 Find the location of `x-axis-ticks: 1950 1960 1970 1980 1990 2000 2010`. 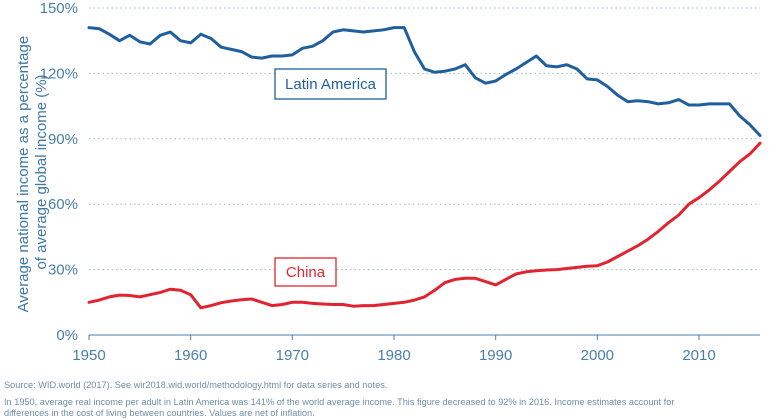

x-axis-ticks: 1950 1960 1970 1980 1990 2000 2010 is located at coordinates (394, 349).